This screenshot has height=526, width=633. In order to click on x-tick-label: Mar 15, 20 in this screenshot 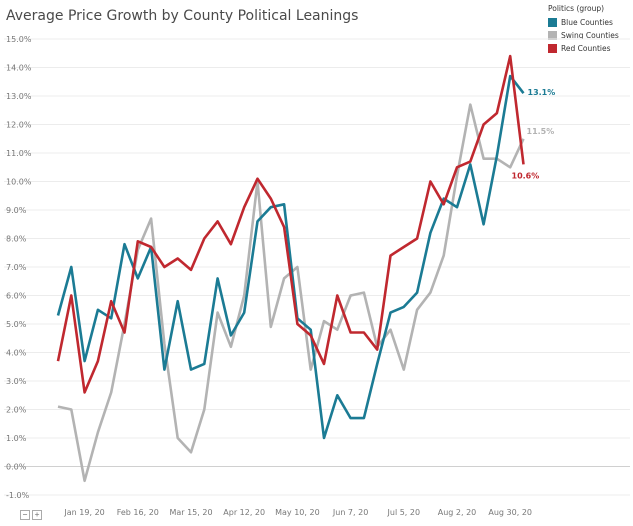, I will do `click(190, 512)`.